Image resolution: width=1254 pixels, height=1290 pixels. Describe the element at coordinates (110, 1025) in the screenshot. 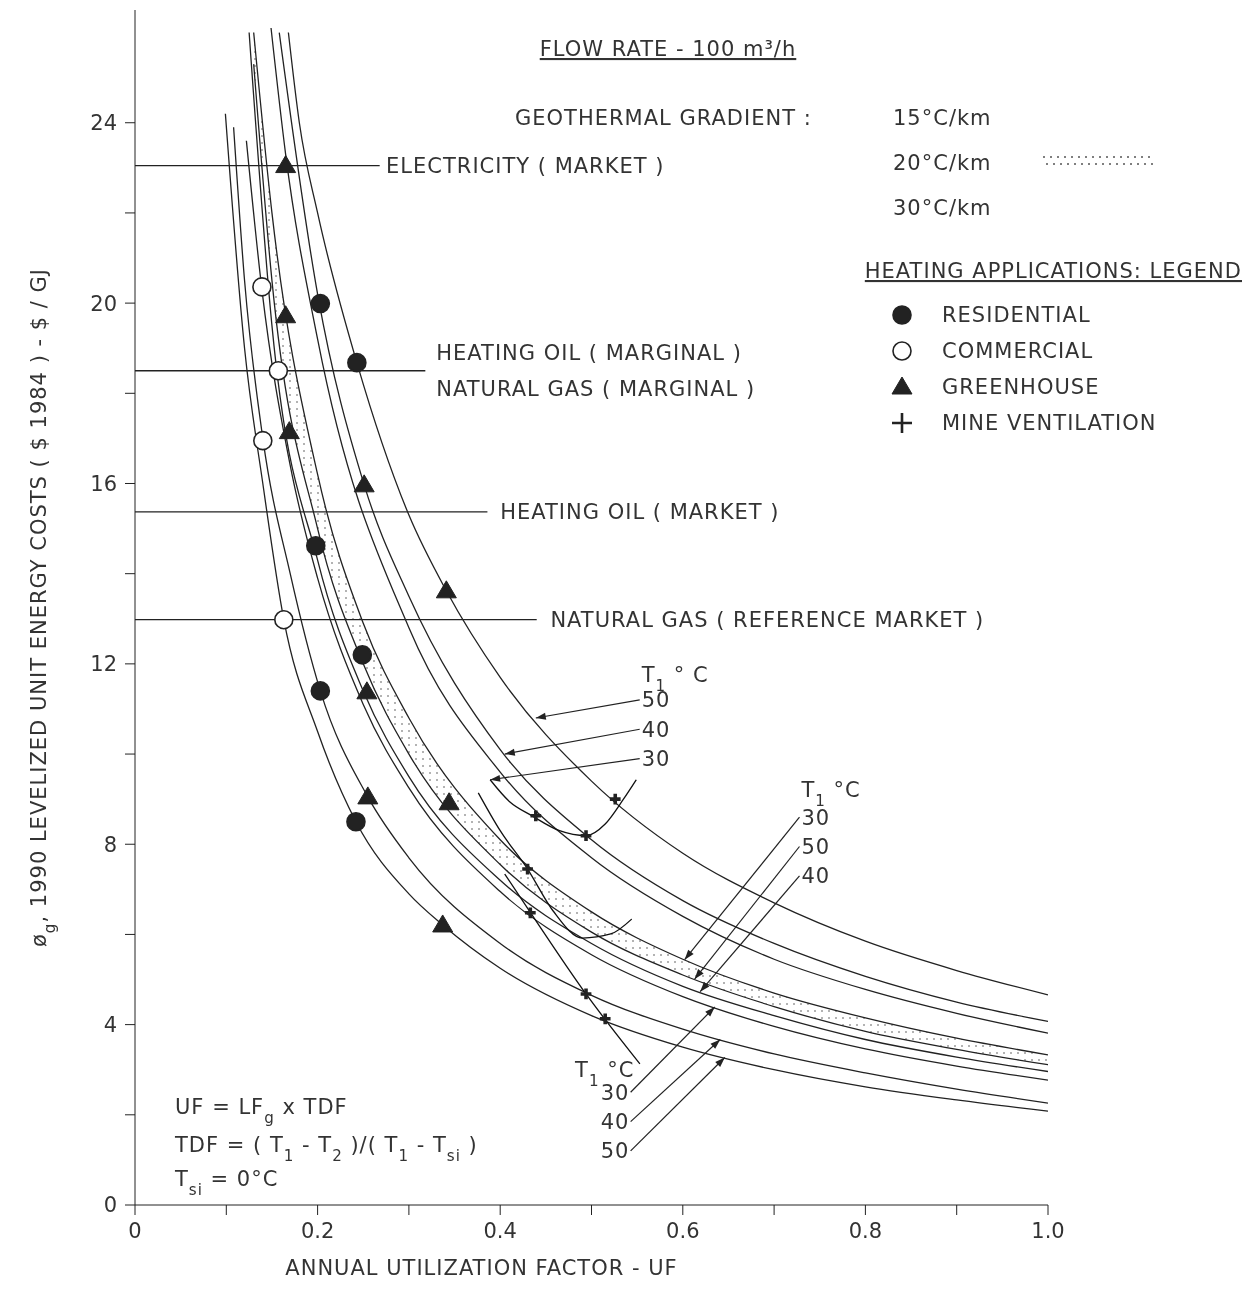

I see `y-tick-label: 4` at that location.